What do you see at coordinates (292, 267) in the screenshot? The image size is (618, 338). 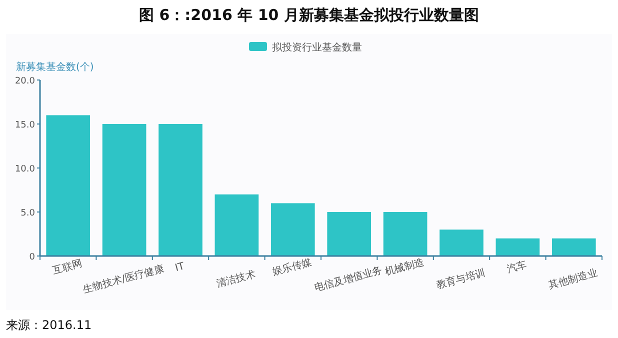 I see `x-tick-label: 娱乐传媒` at bounding box center [292, 267].